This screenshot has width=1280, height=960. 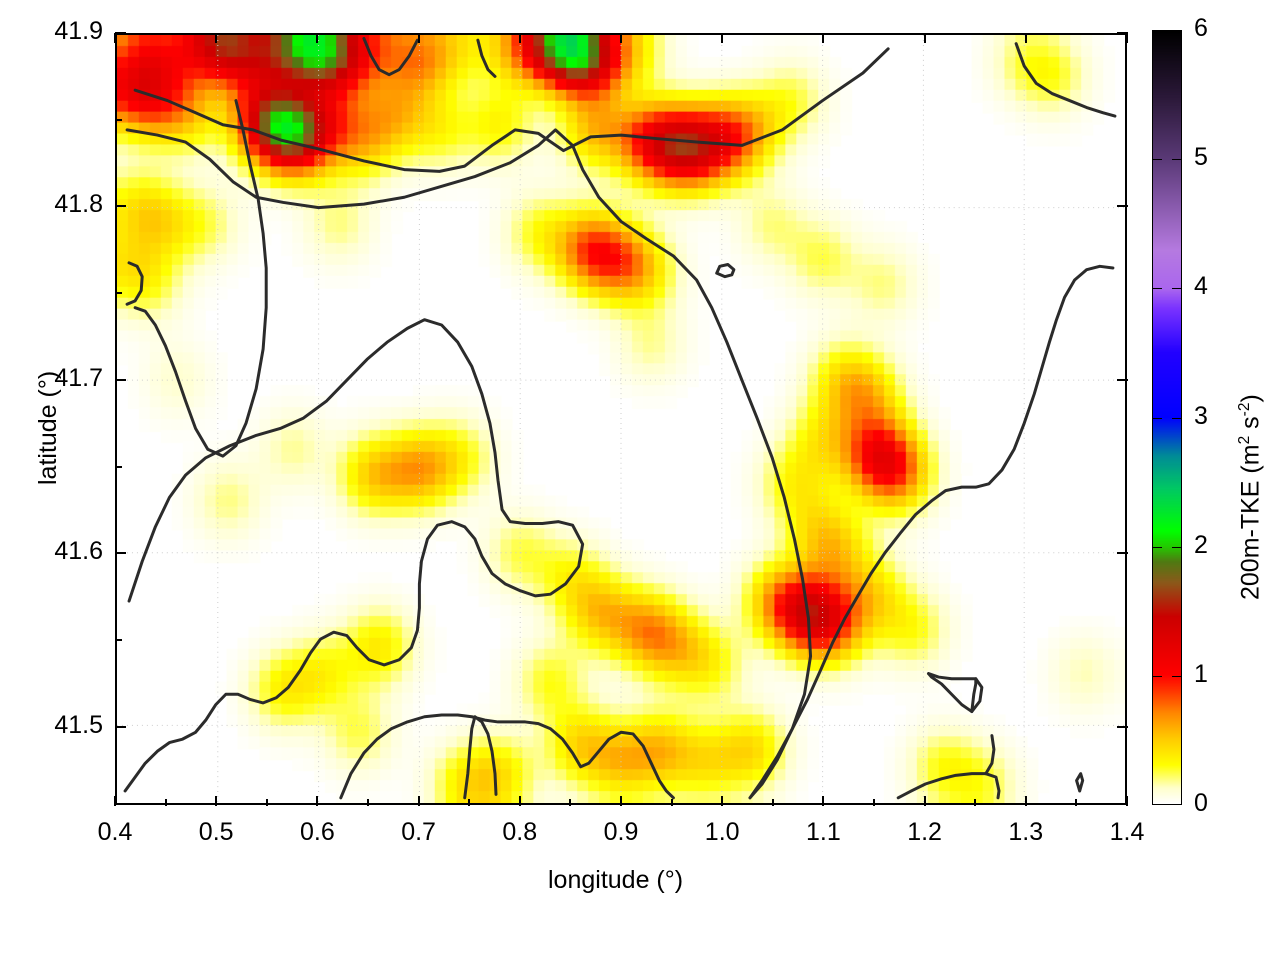 What do you see at coordinates (115, 832) in the screenshot?
I see `x-tick-label: 0.4` at bounding box center [115, 832].